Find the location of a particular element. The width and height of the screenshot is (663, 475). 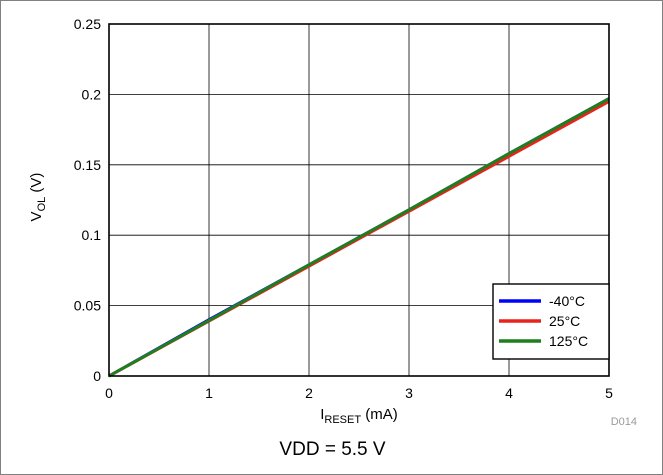

x-axis-label-sub: RESET is located at coordinates (342, 420).